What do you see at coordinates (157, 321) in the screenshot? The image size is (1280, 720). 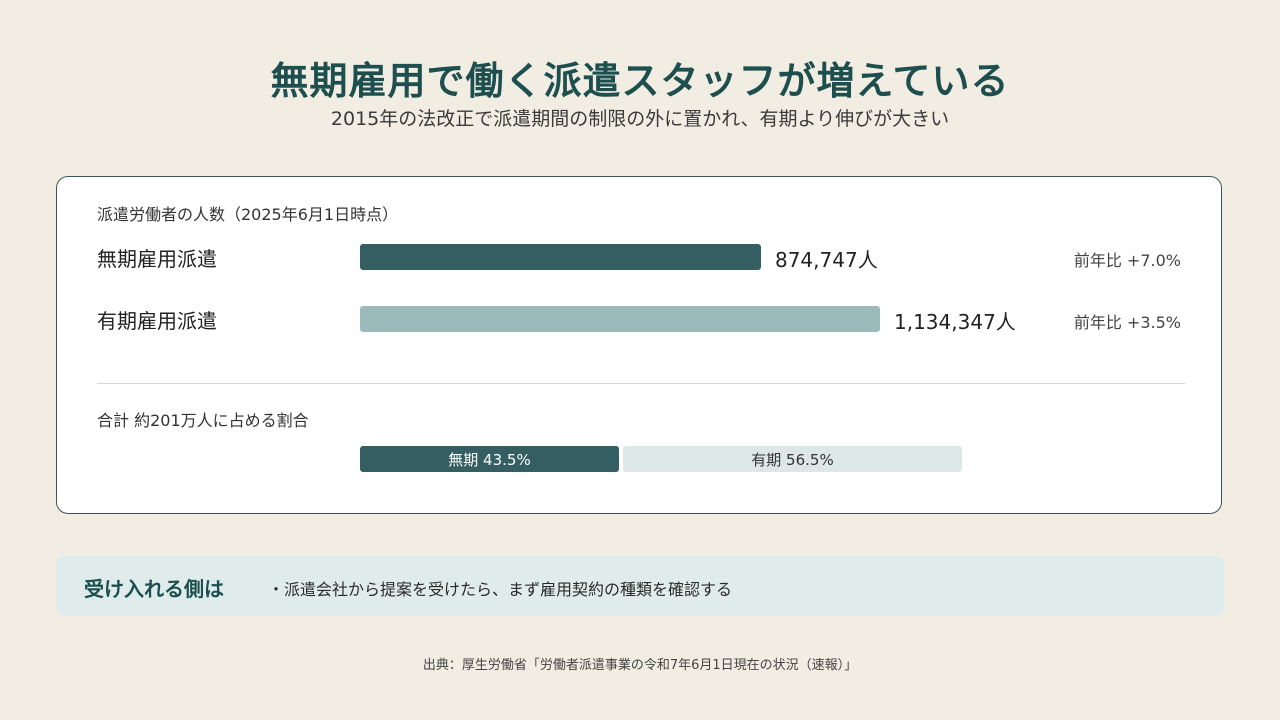 I see `category-label-yukikoyou: 有期雇用派遣` at bounding box center [157, 321].